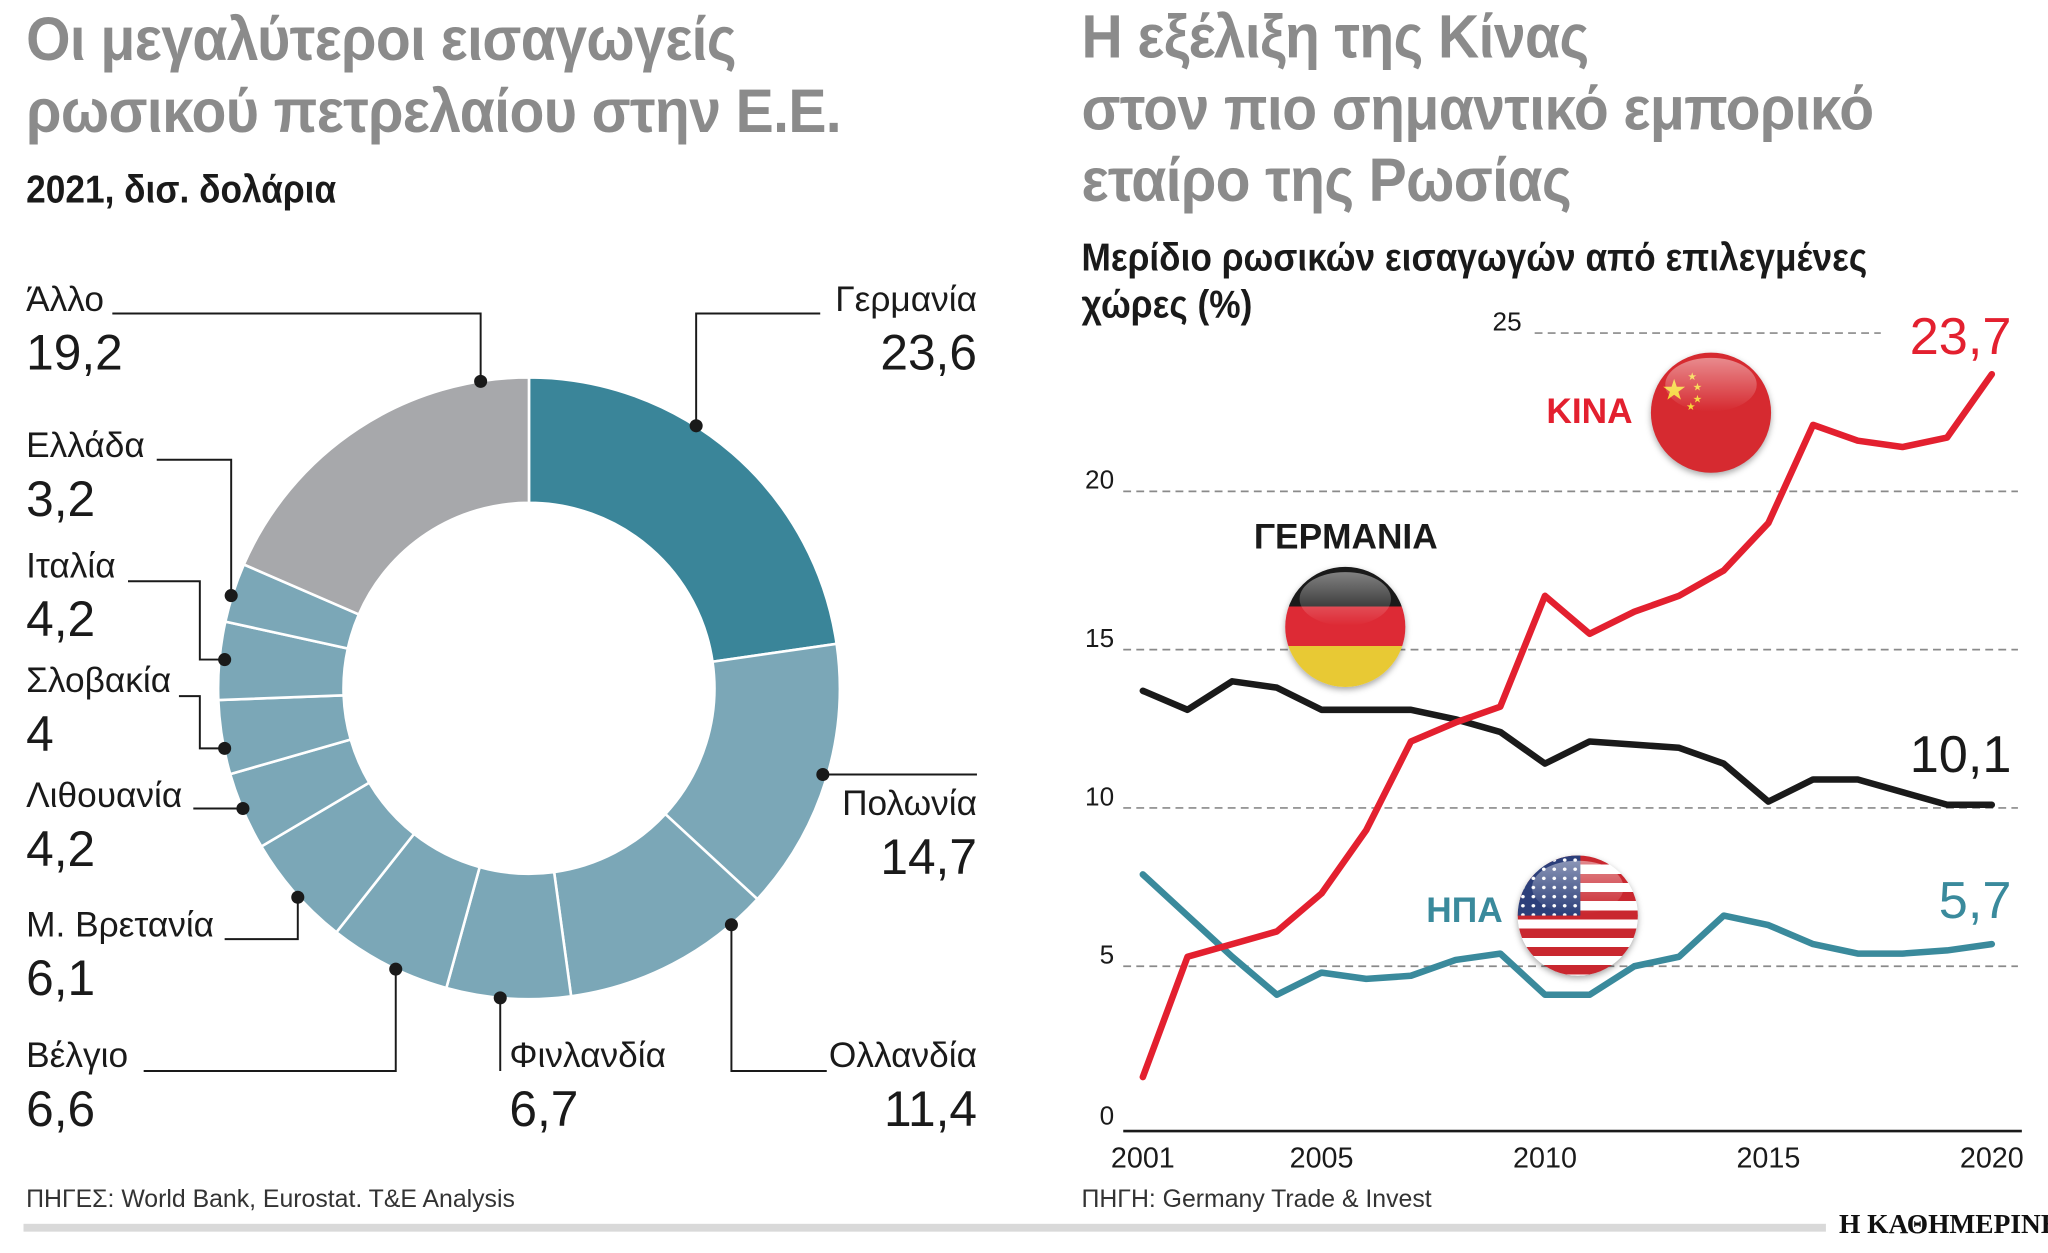 The image size is (2048, 1253). What do you see at coordinates (1107, 955) in the screenshot?
I see `y-tick-label: 5` at bounding box center [1107, 955].